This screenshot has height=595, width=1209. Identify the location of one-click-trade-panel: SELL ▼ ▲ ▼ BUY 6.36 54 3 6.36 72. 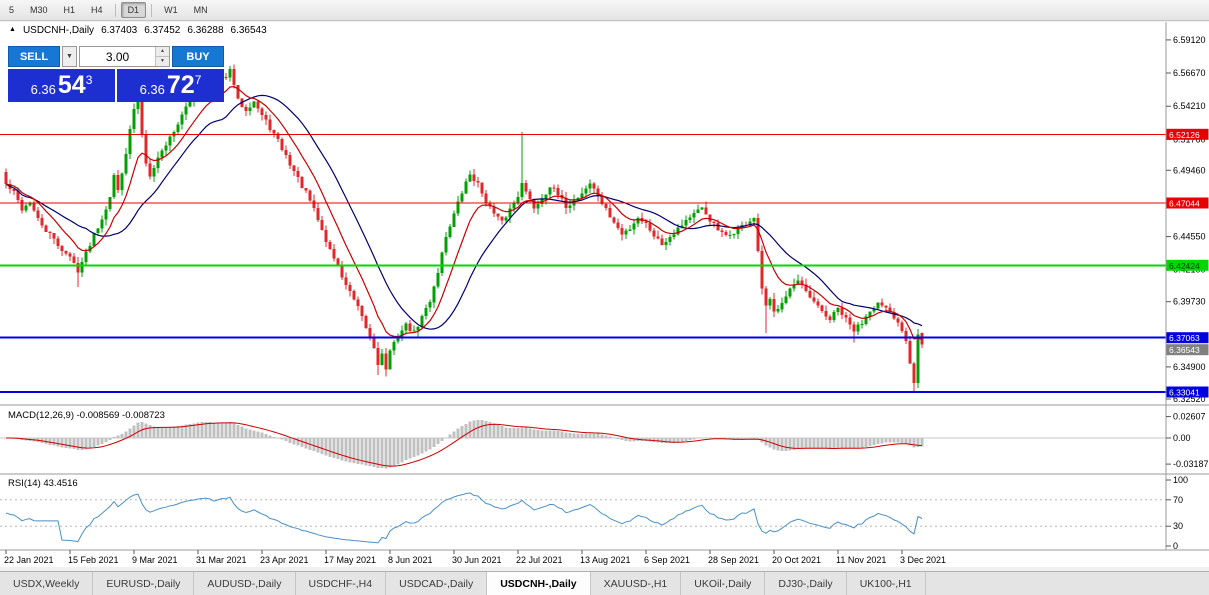
(116, 74).